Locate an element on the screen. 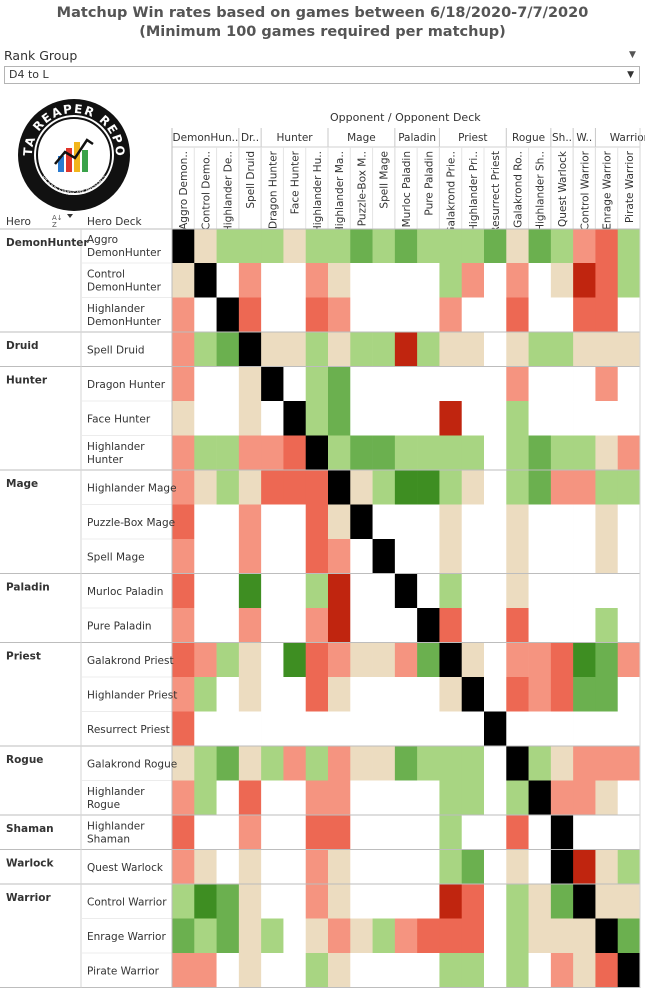  opponent-deck-label: Murloc Paladin is located at coordinates (407, 189).